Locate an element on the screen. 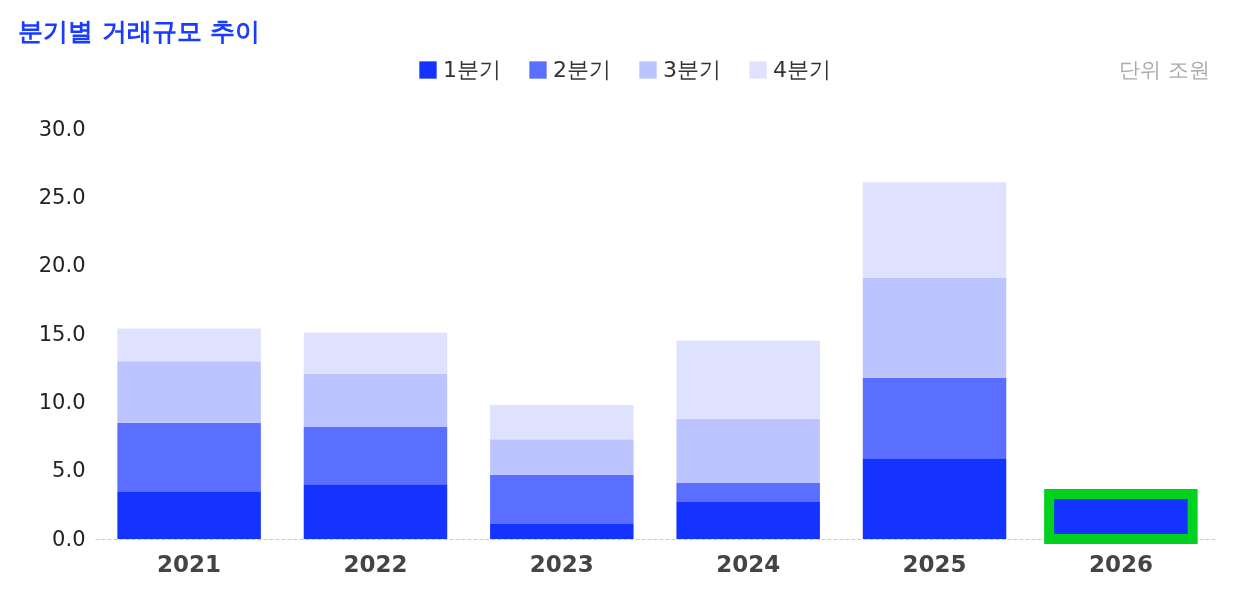 The height and width of the screenshot is (593, 1242). y-tick-label: 0.0 is located at coordinates (69, 538).